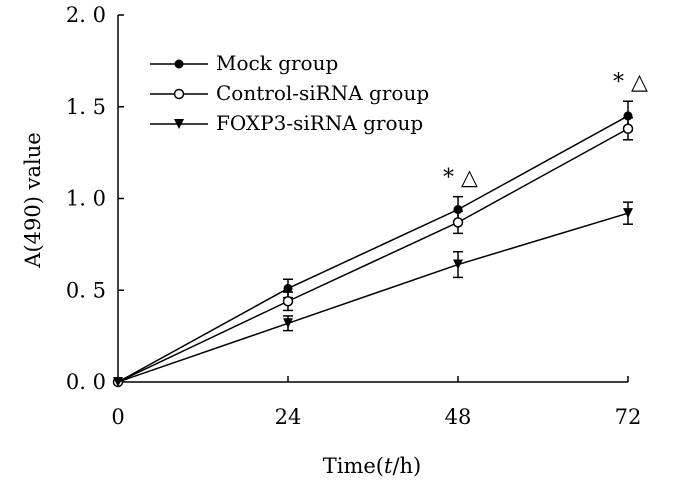  What do you see at coordinates (322, 93) in the screenshot?
I see `legend-label: Control-siRNA group` at bounding box center [322, 93].